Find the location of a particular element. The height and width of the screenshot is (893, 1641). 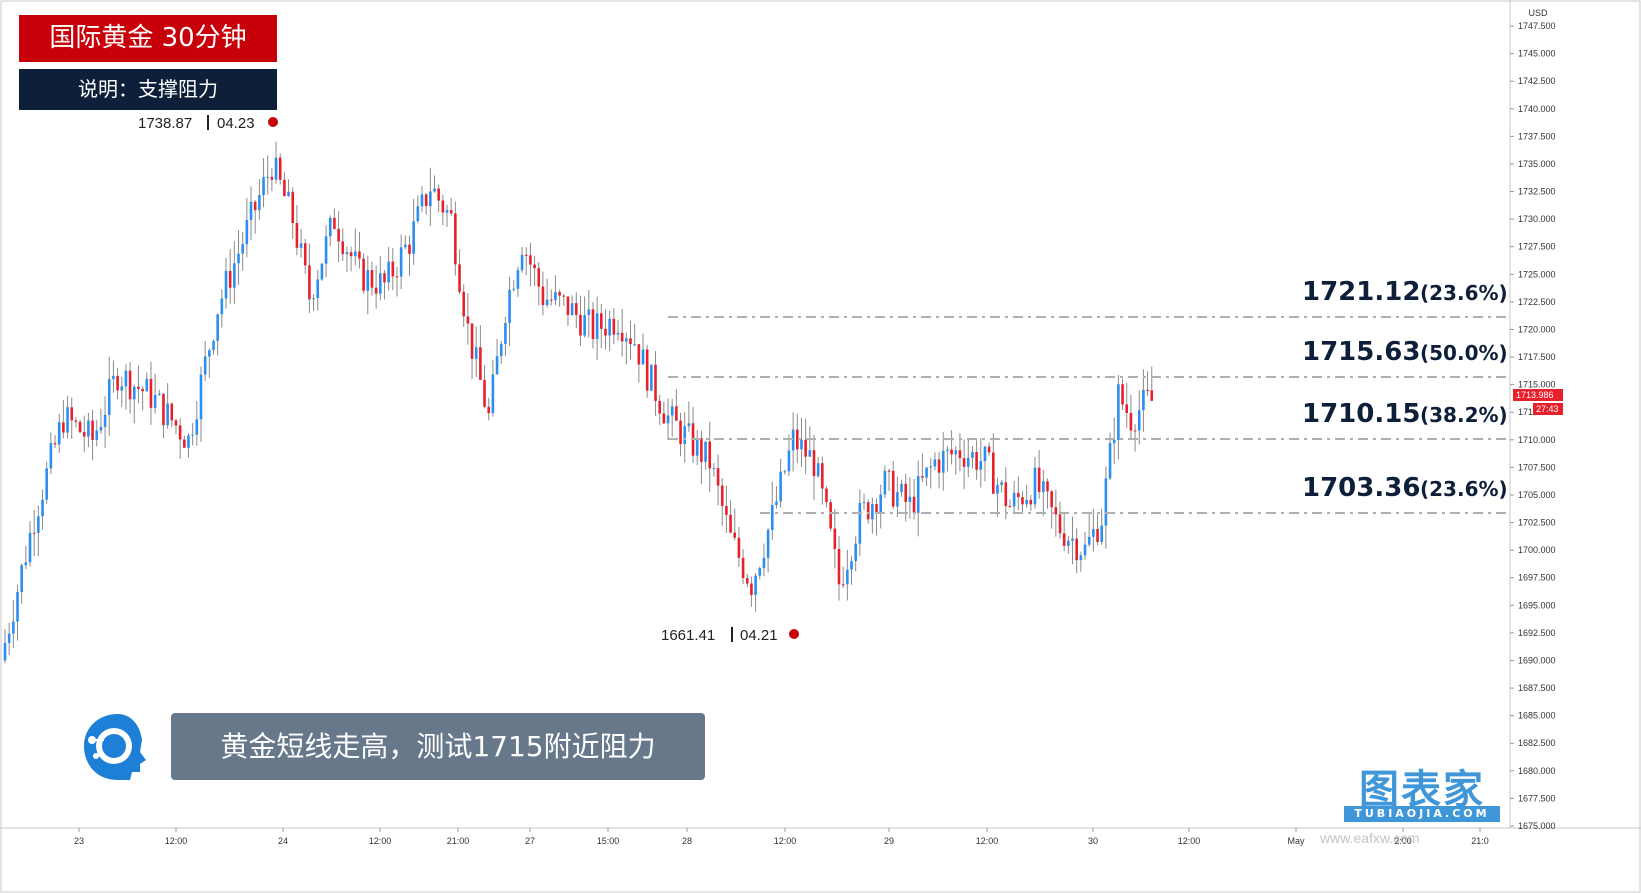

y-tick-label: 1707.500 is located at coordinates (1537, 467).